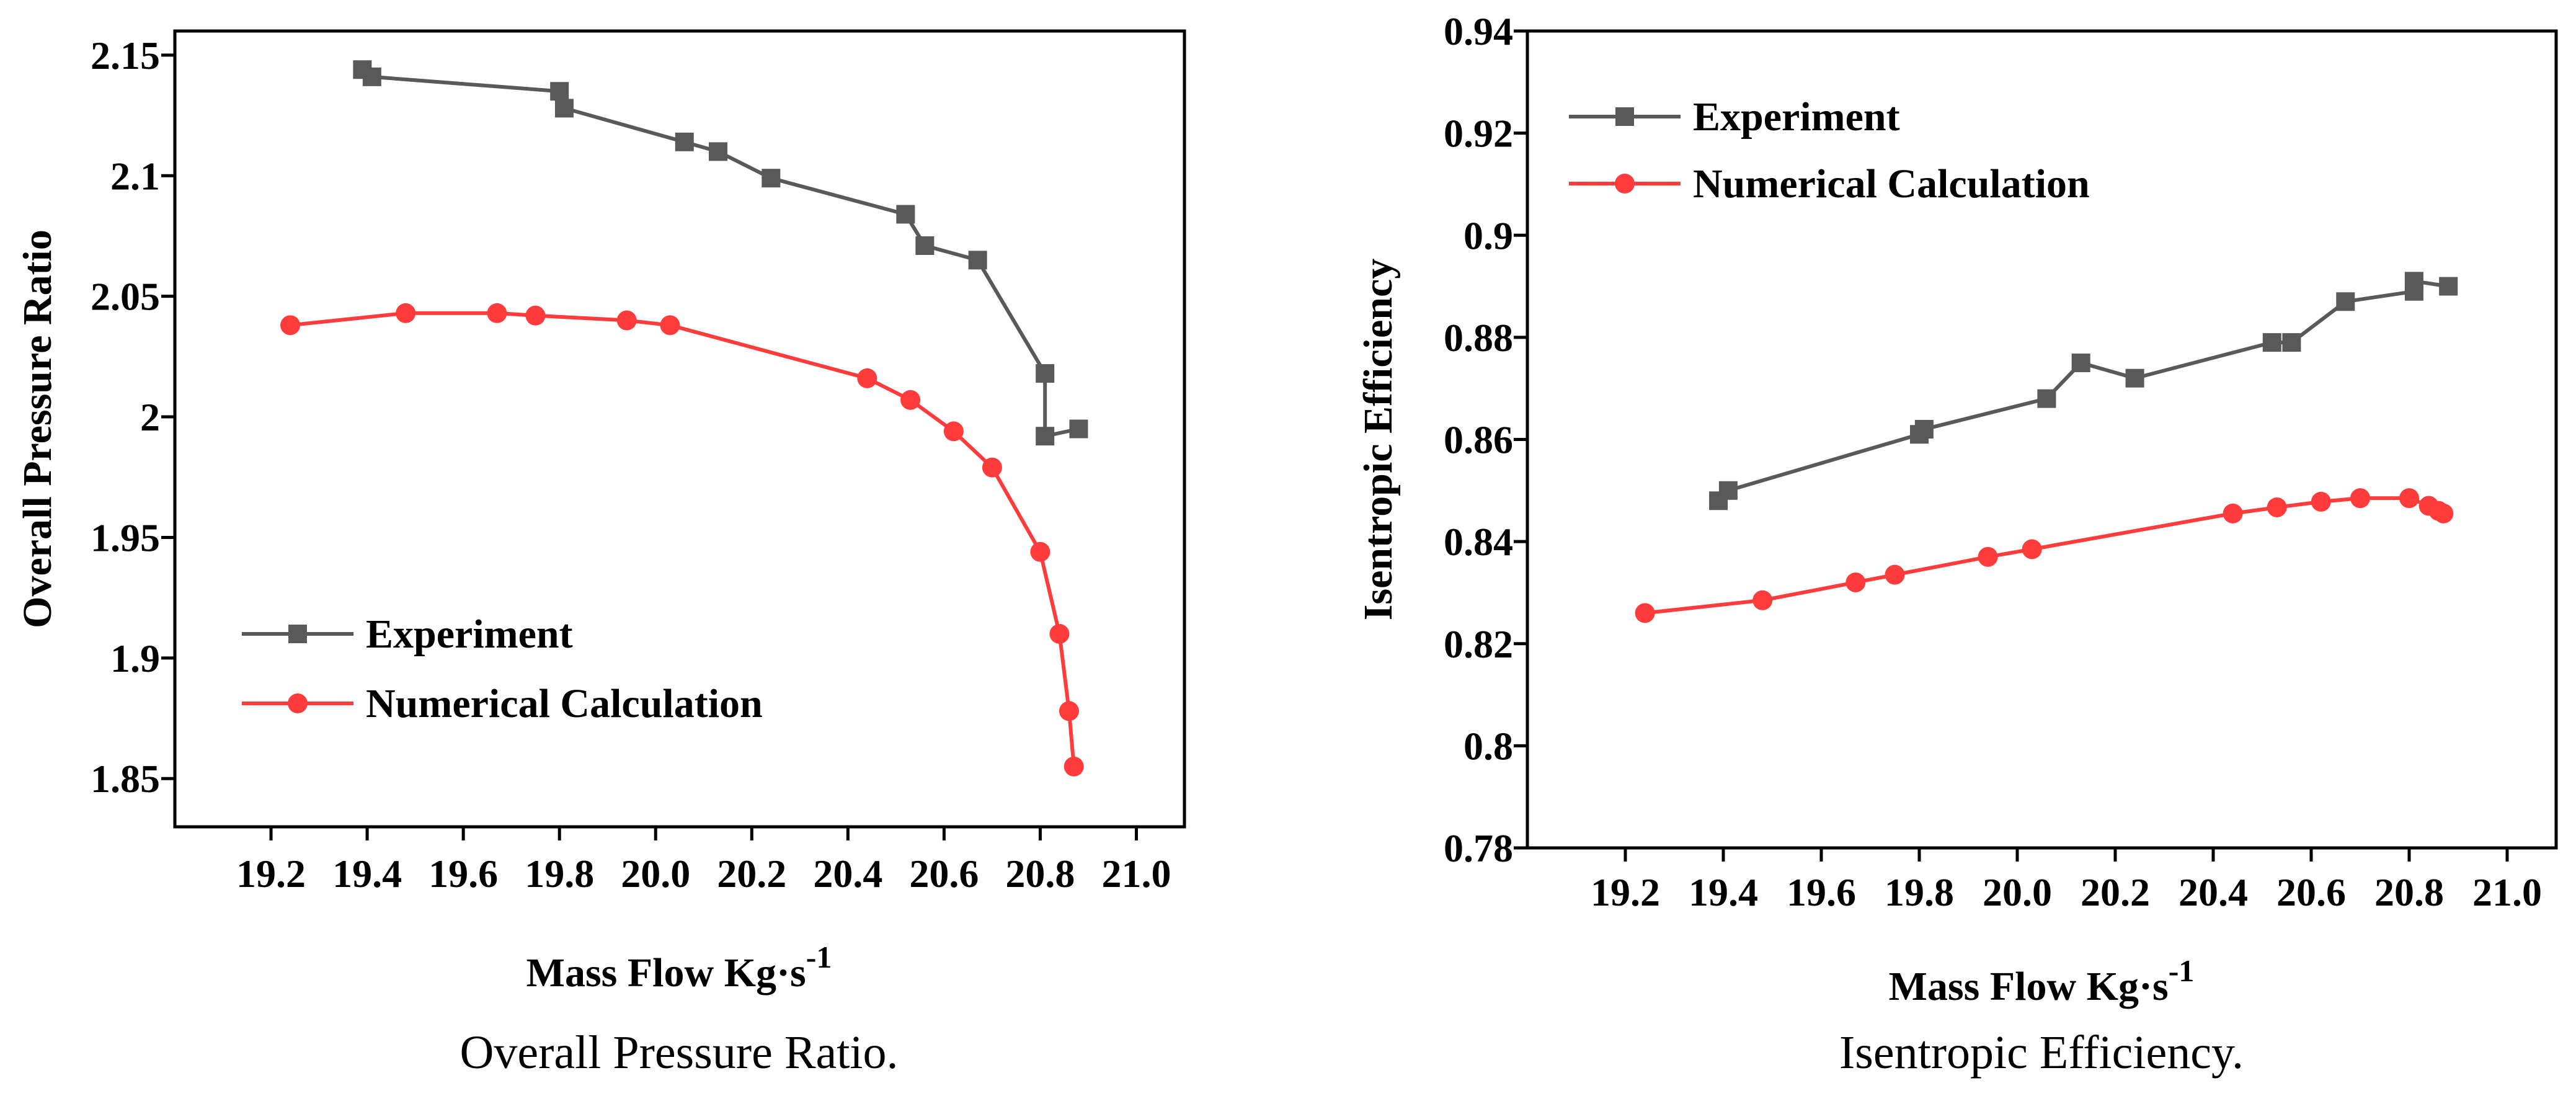 Image resolution: width=2576 pixels, height=1096 pixels. Describe the element at coordinates (1488, 746) in the screenshot. I see `y-tick-label: 0.8` at that location.